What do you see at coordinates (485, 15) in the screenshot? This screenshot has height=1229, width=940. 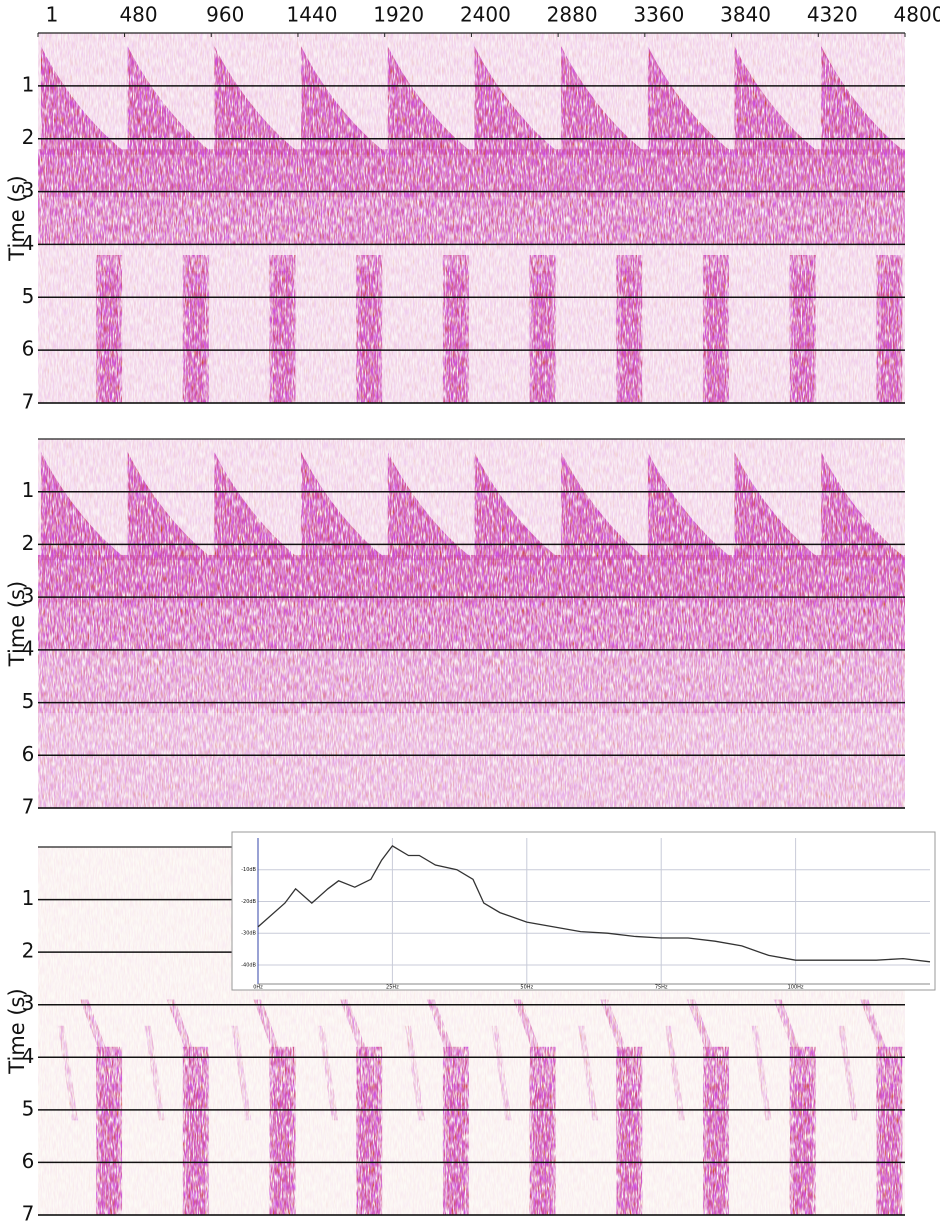 I see `x-tick-label: 2400` at bounding box center [485, 15].